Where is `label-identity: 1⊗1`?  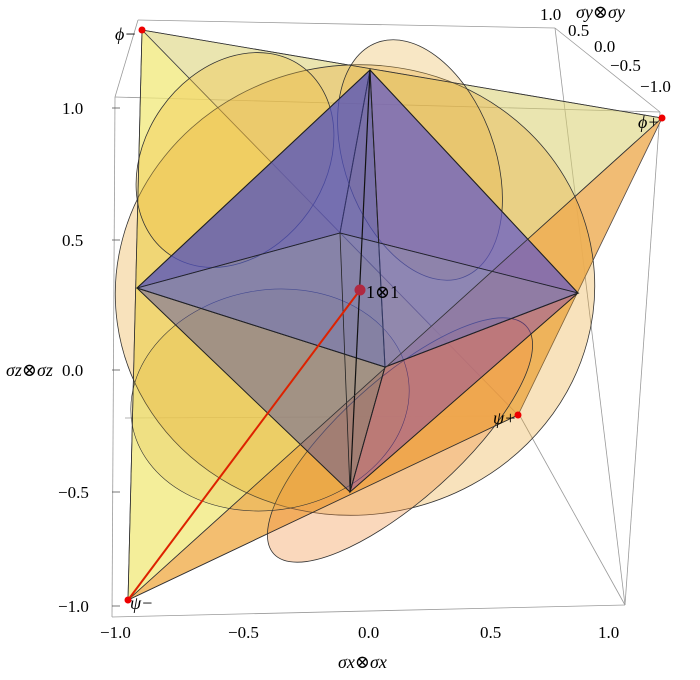
label-identity: 1⊗1 is located at coordinates (382, 292).